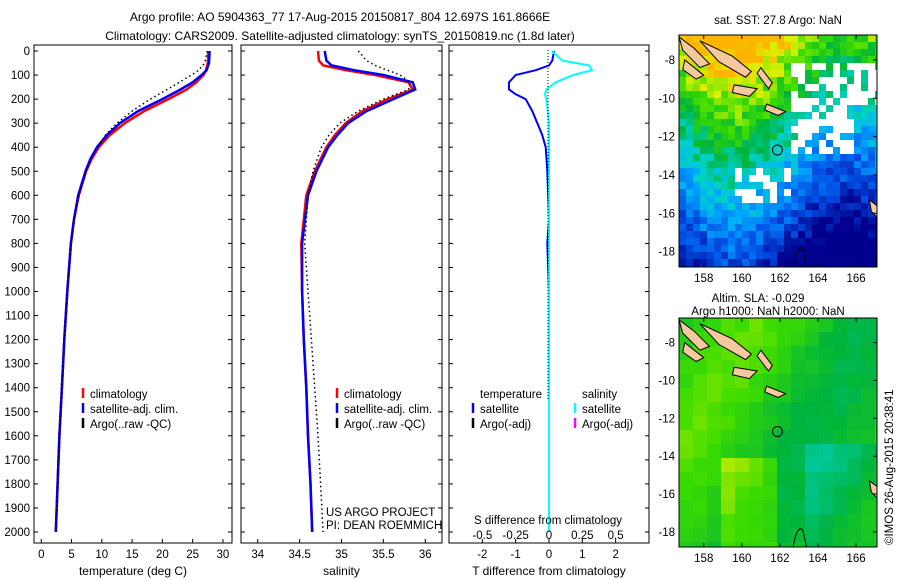  I want to click on argo-float-marker, so click(777, 432).